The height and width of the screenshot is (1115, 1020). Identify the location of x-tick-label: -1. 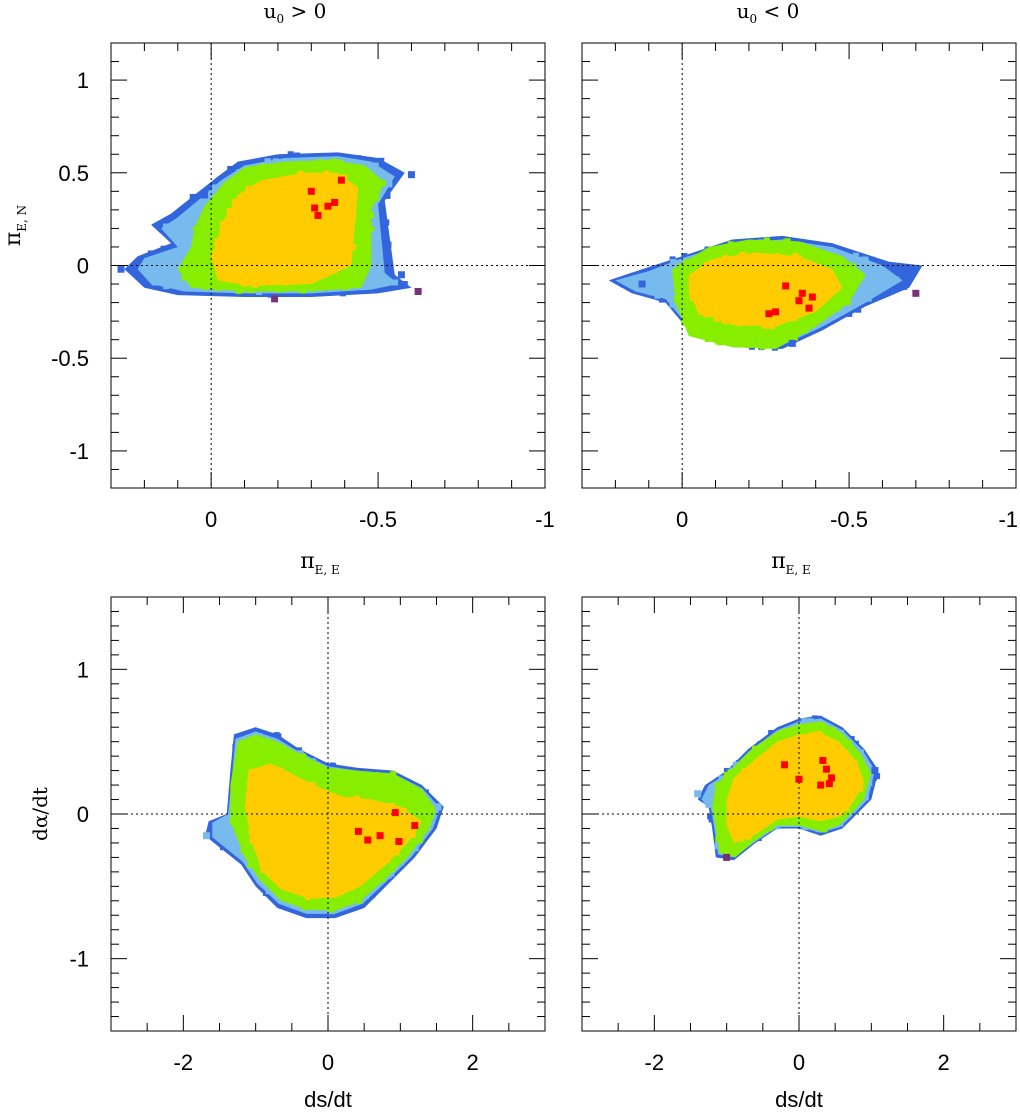
(545, 519).